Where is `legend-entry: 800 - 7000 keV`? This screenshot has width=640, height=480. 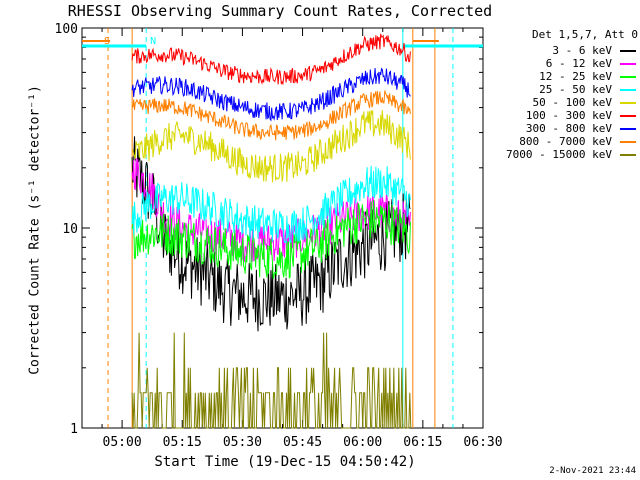 legend-entry: 800 - 7000 keV is located at coordinates (560, 141).